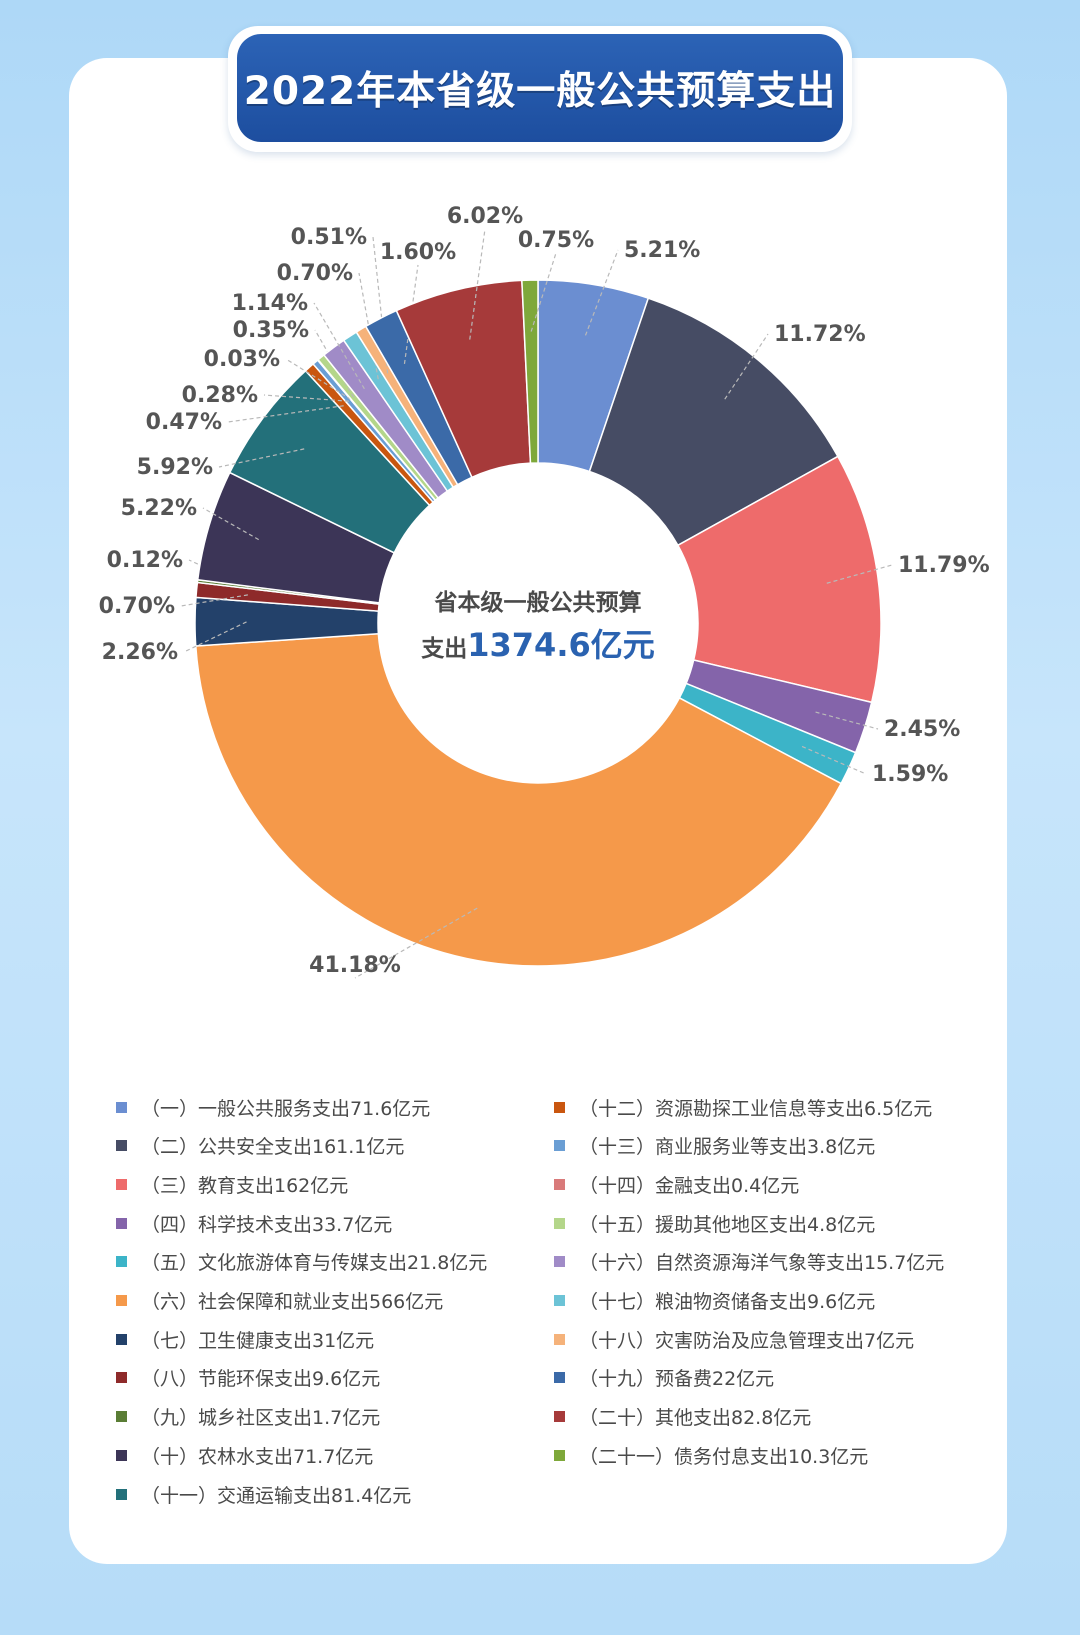 This screenshot has width=1080, height=1635. I want to click on pct-label-12: 0.47%, so click(184, 422).